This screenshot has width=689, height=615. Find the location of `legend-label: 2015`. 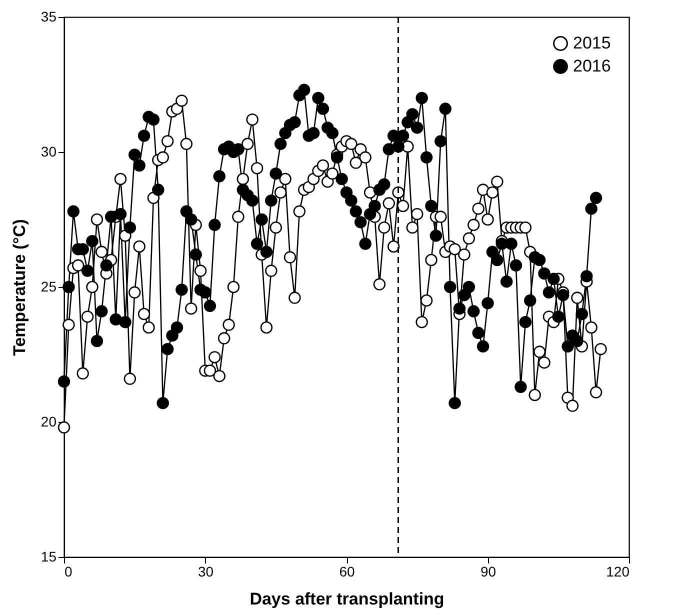

legend-label: 2015 is located at coordinates (592, 43).